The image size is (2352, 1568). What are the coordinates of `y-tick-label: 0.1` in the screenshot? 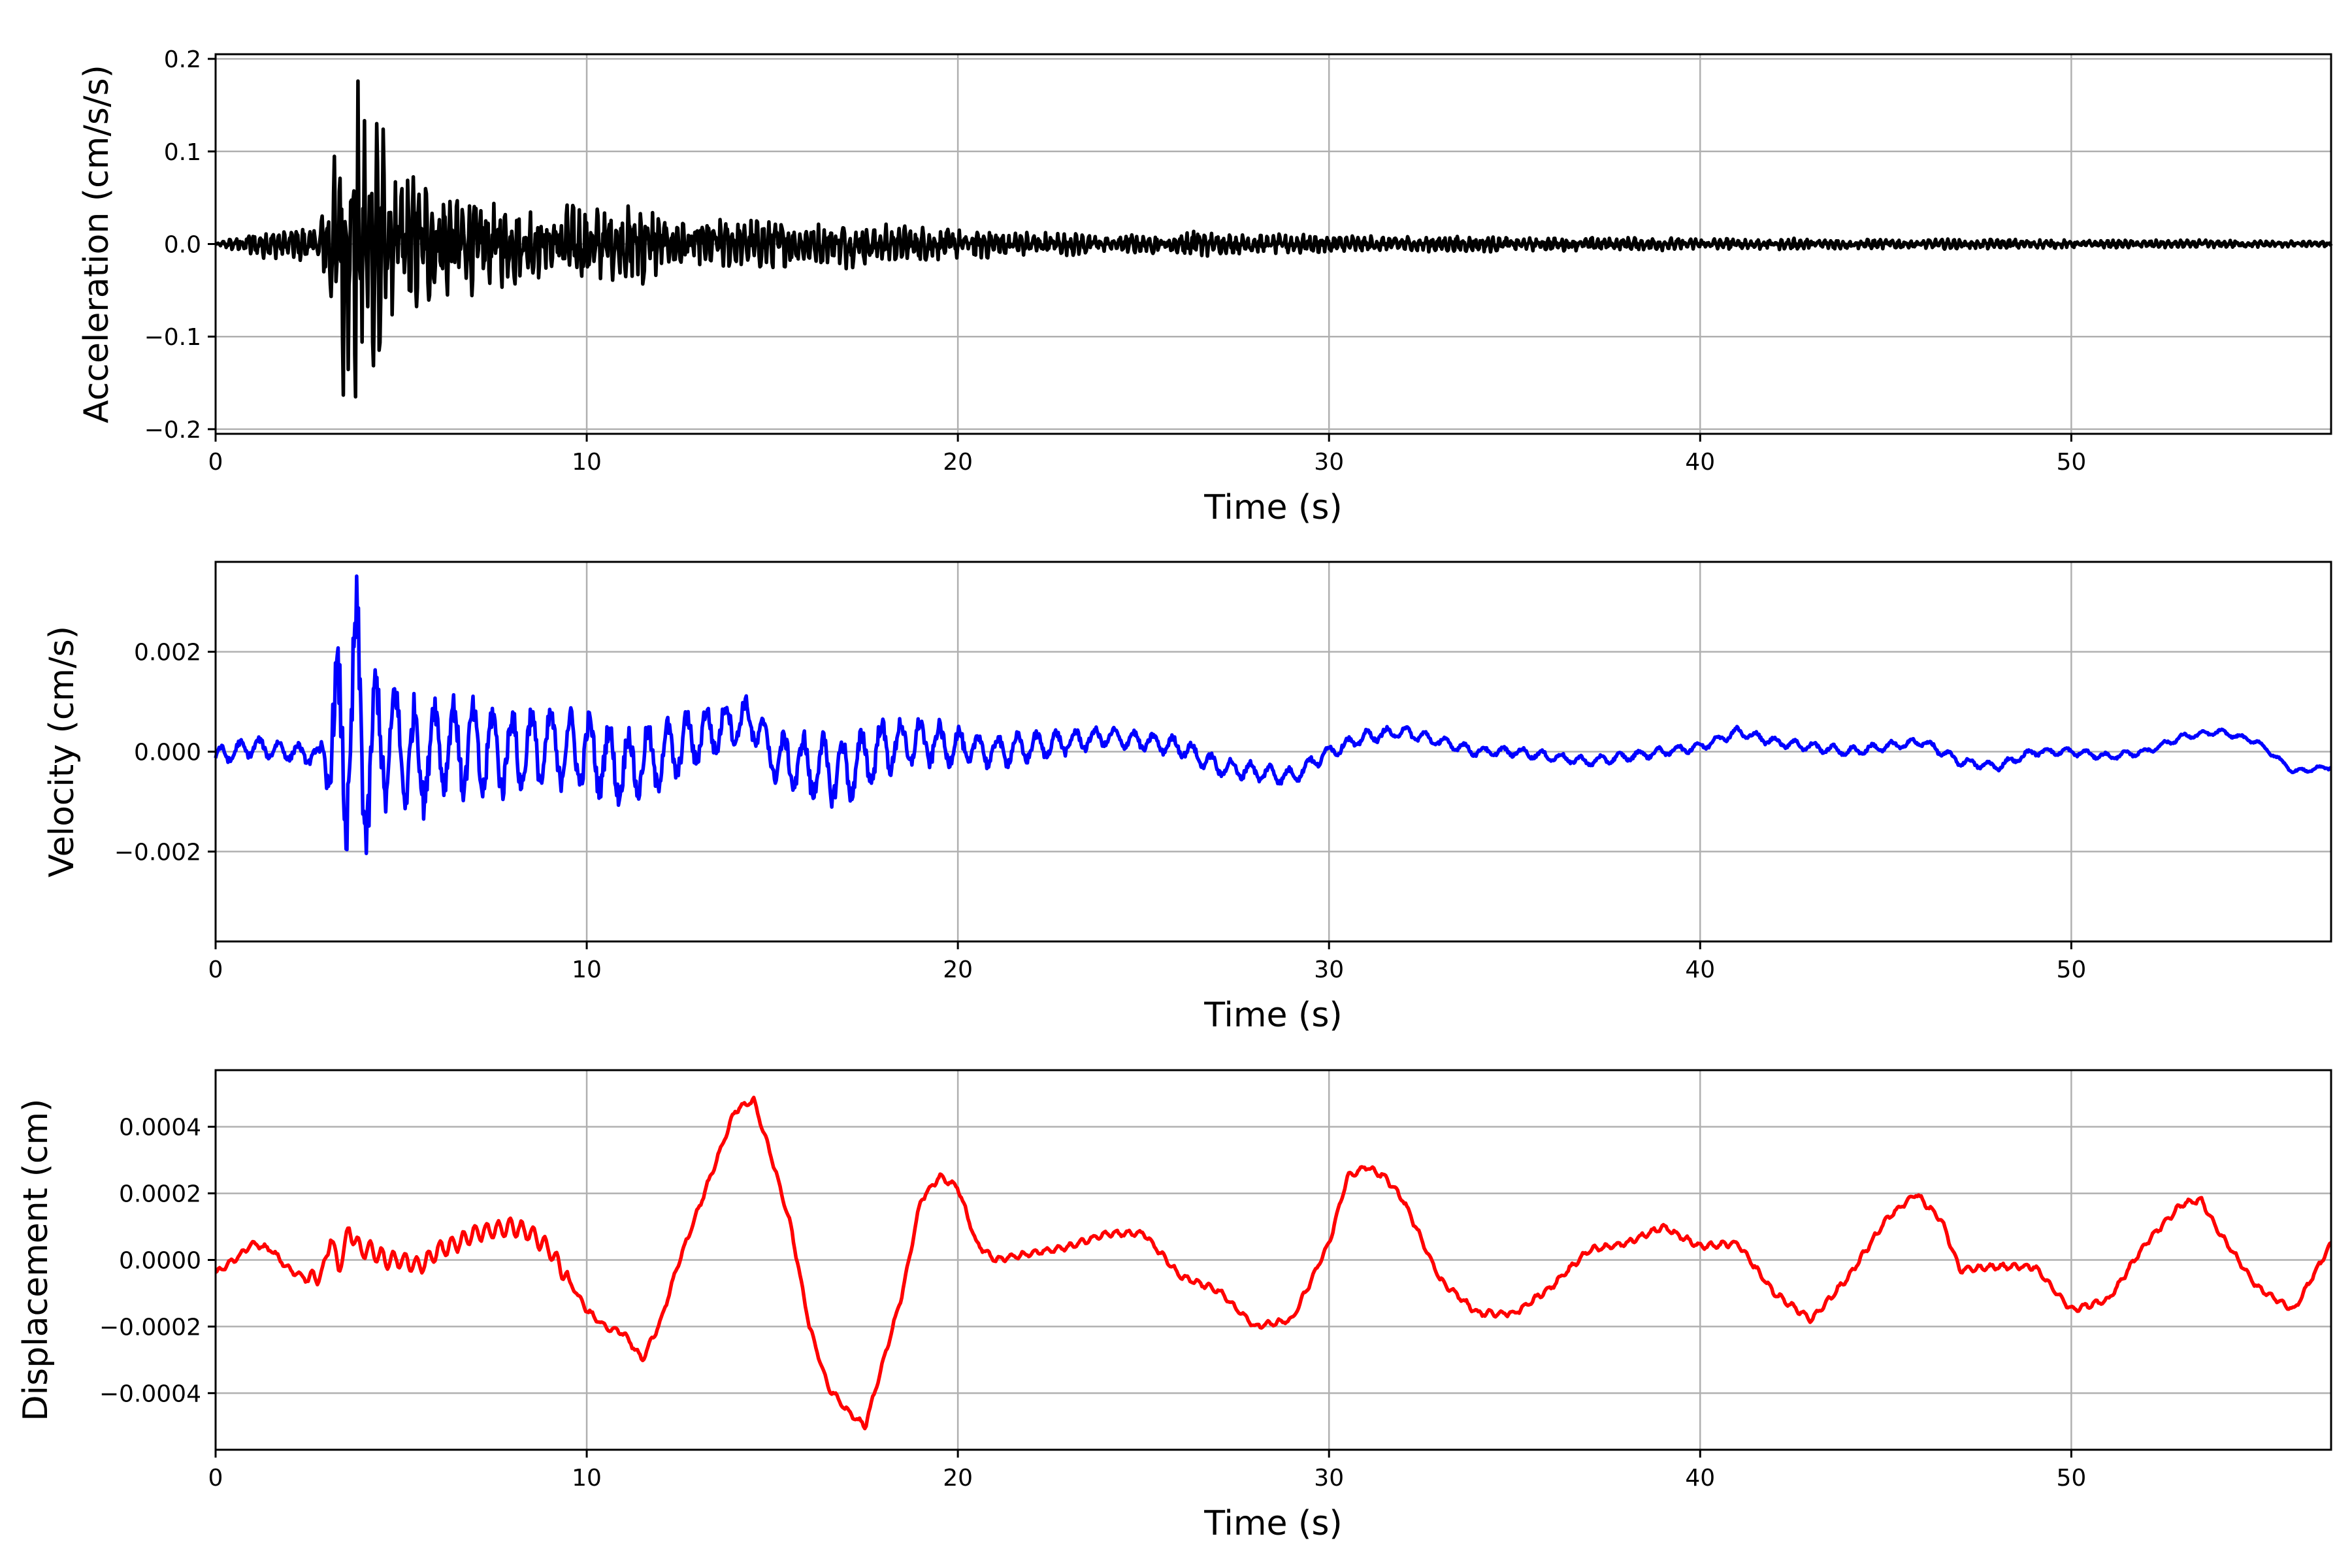 It's located at (182, 152).